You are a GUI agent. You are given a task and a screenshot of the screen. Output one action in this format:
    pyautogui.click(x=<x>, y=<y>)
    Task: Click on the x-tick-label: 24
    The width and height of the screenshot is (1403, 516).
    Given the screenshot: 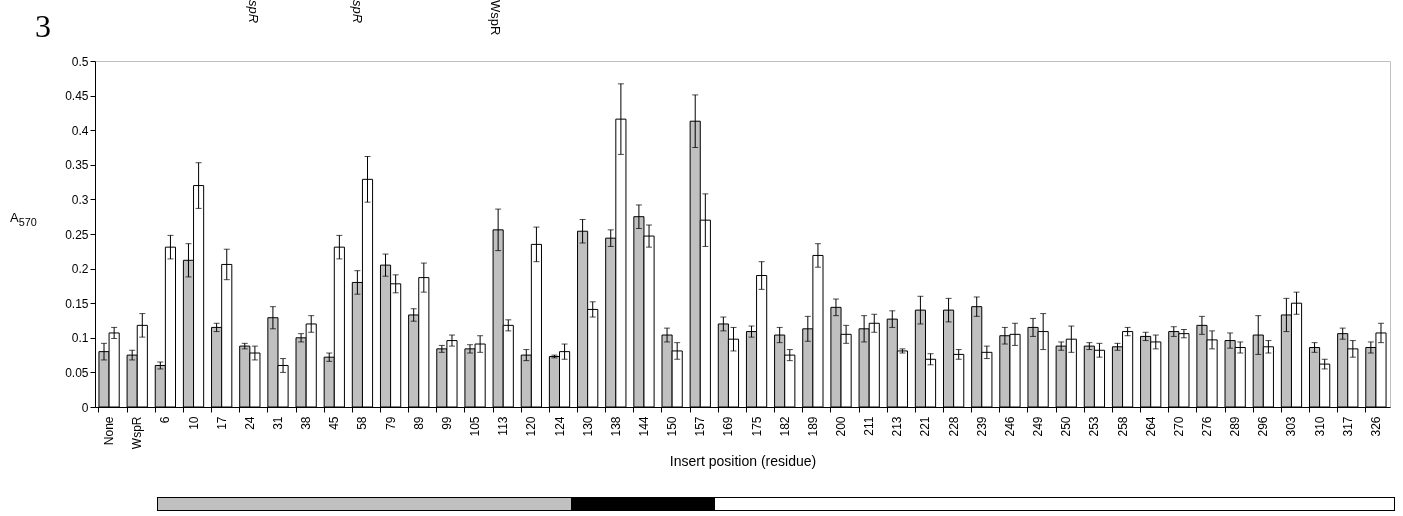 What is the action you would take?
    pyautogui.click(x=249, y=423)
    